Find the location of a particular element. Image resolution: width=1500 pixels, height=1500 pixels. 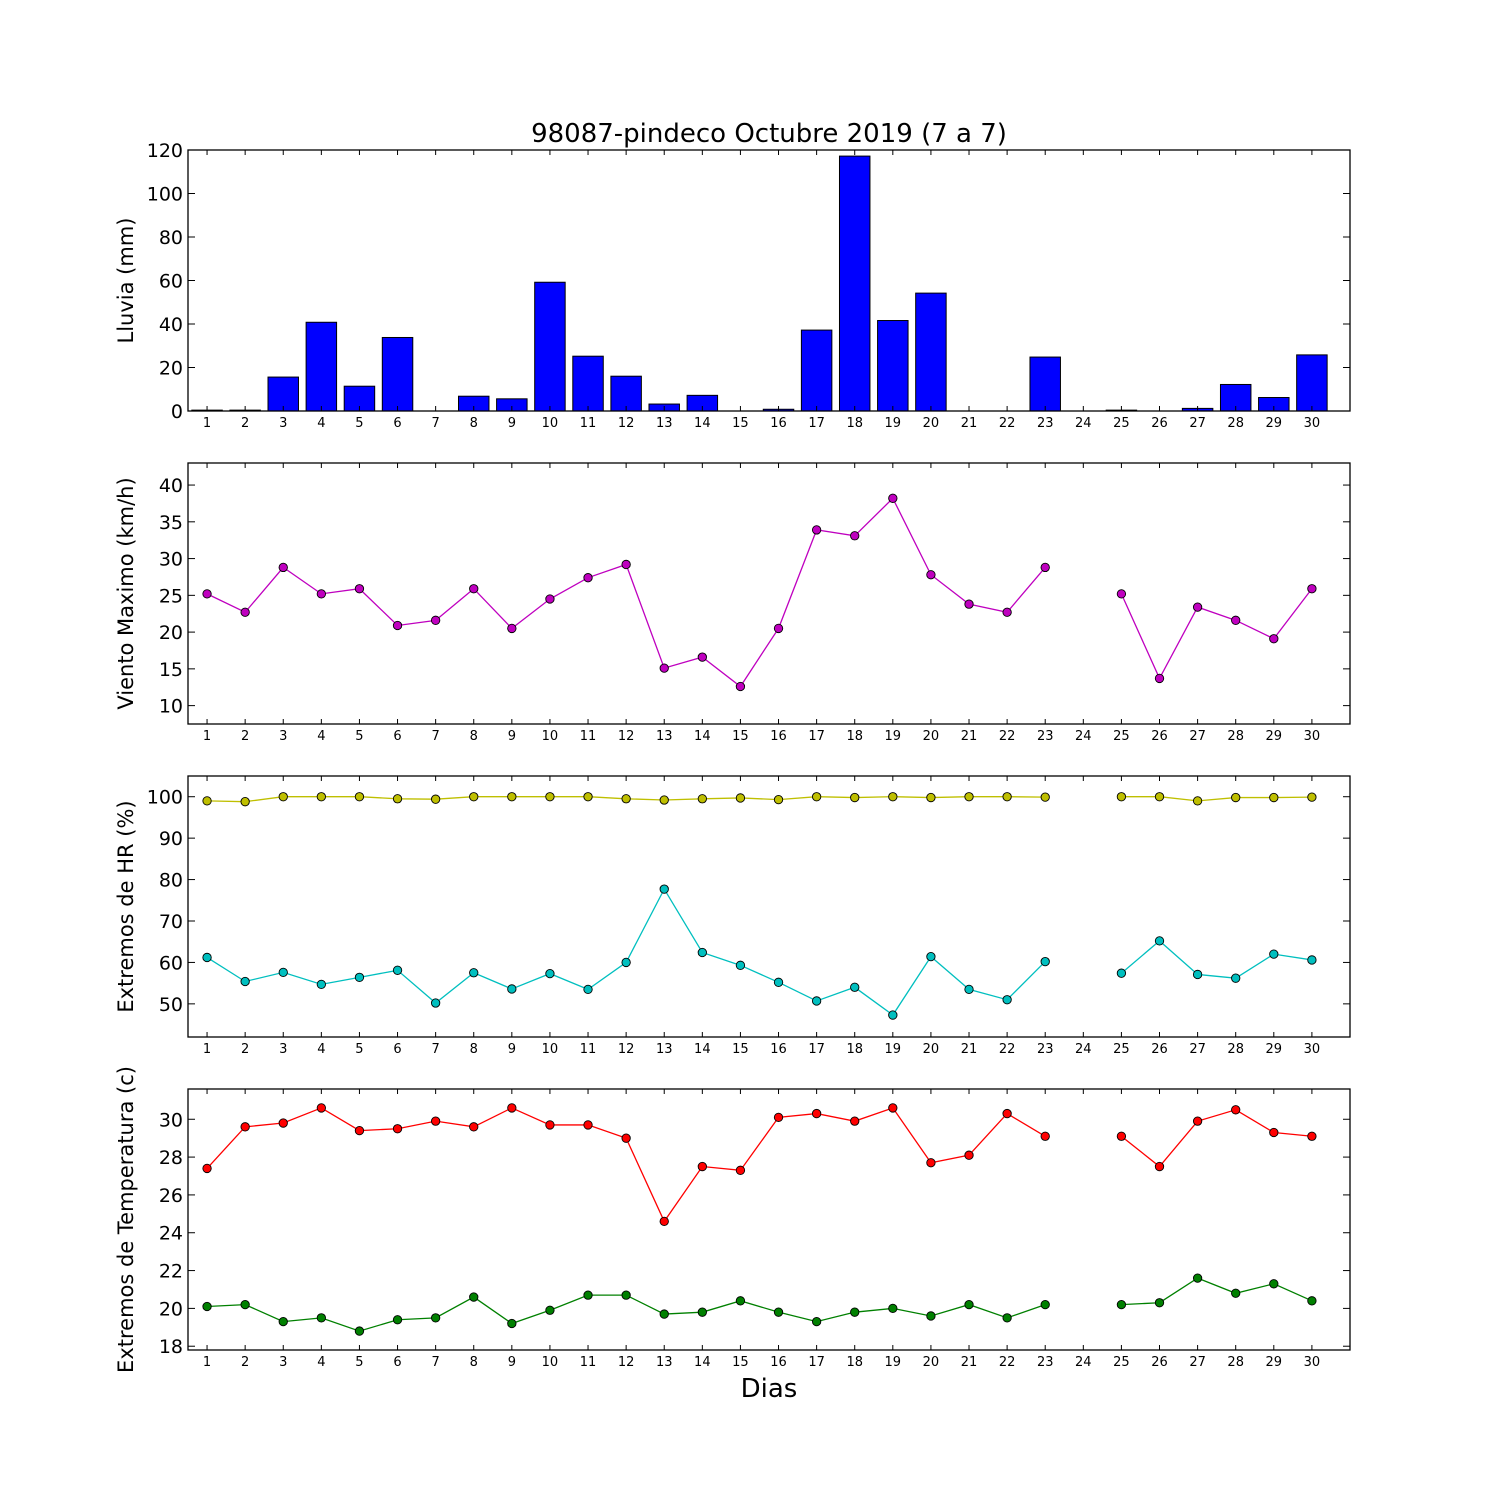

y-tick-label: 26 is located at coordinates (171, 1196).